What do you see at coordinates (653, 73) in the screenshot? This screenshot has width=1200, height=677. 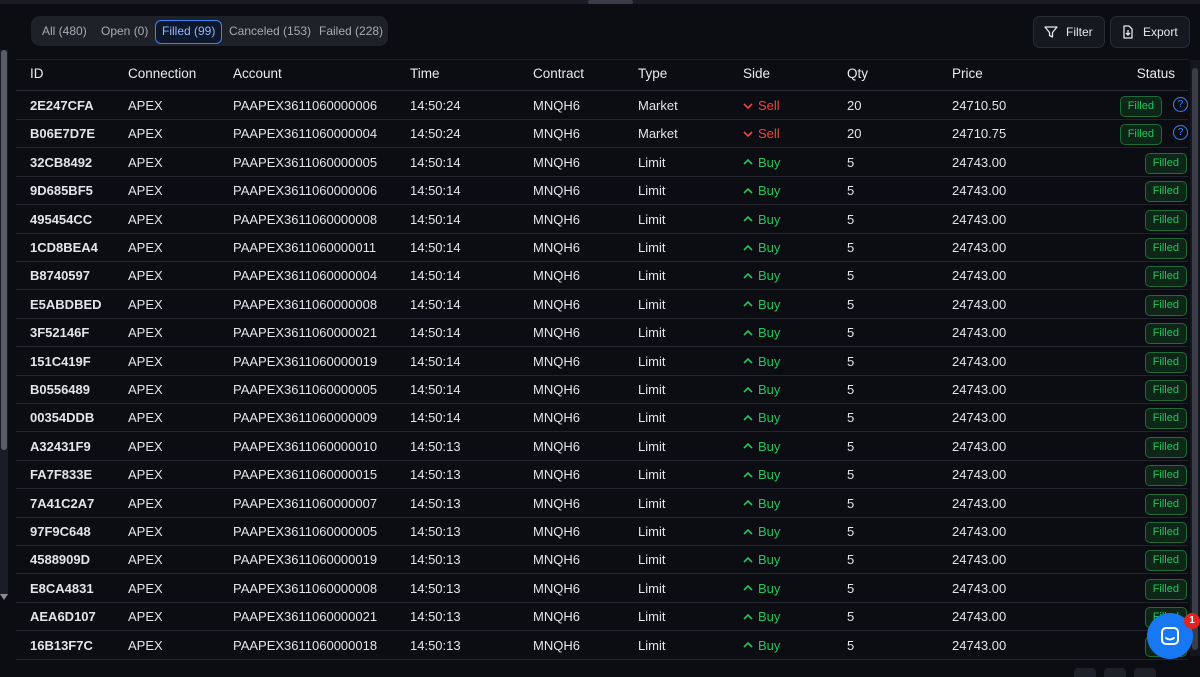 I see `column-header-type: Type` at bounding box center [653, 73].